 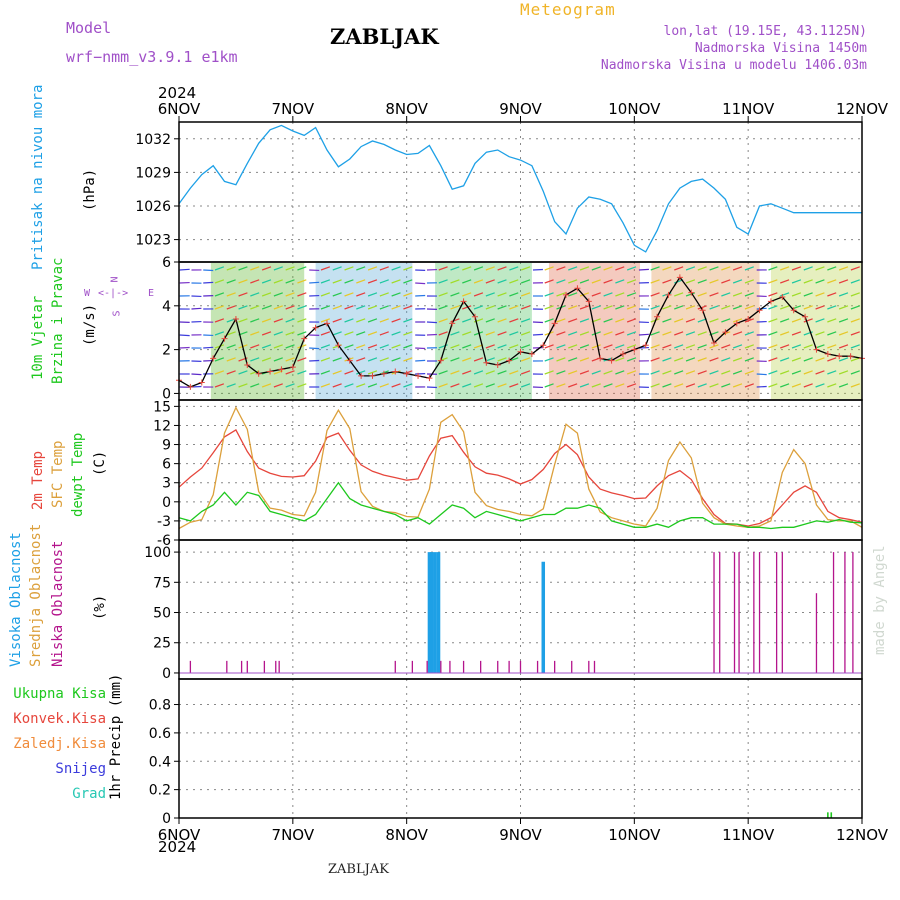 I want to click on y-tick-label: 100, so click(x=157, y=553).